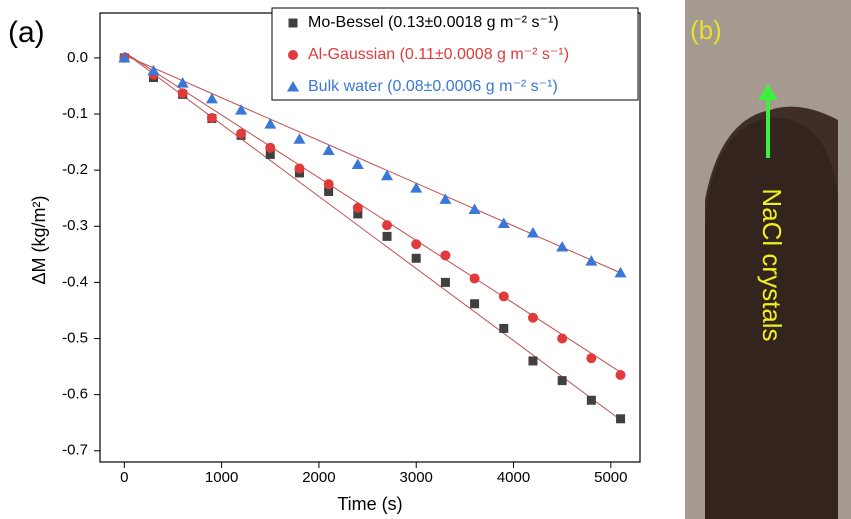 This screenshot has width=851, height=519. I want to click on x-tick-label: 5000, so click(610, 477).